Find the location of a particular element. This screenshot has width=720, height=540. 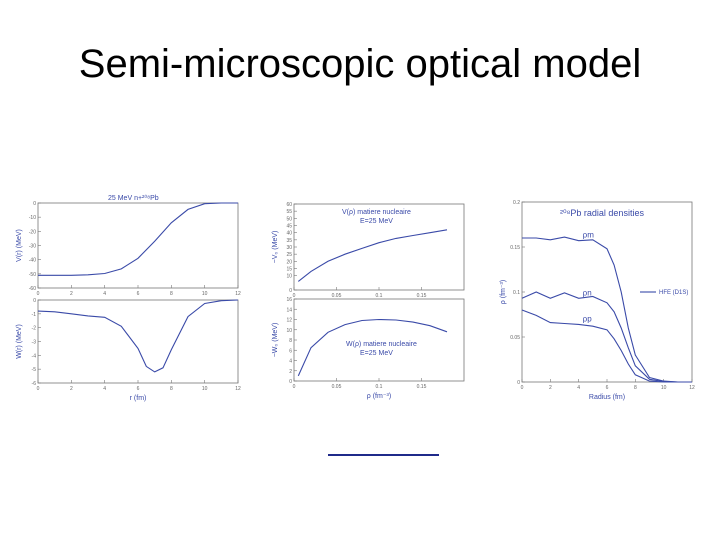

y-tick-label: 16 is located at coordinates (289, 300).